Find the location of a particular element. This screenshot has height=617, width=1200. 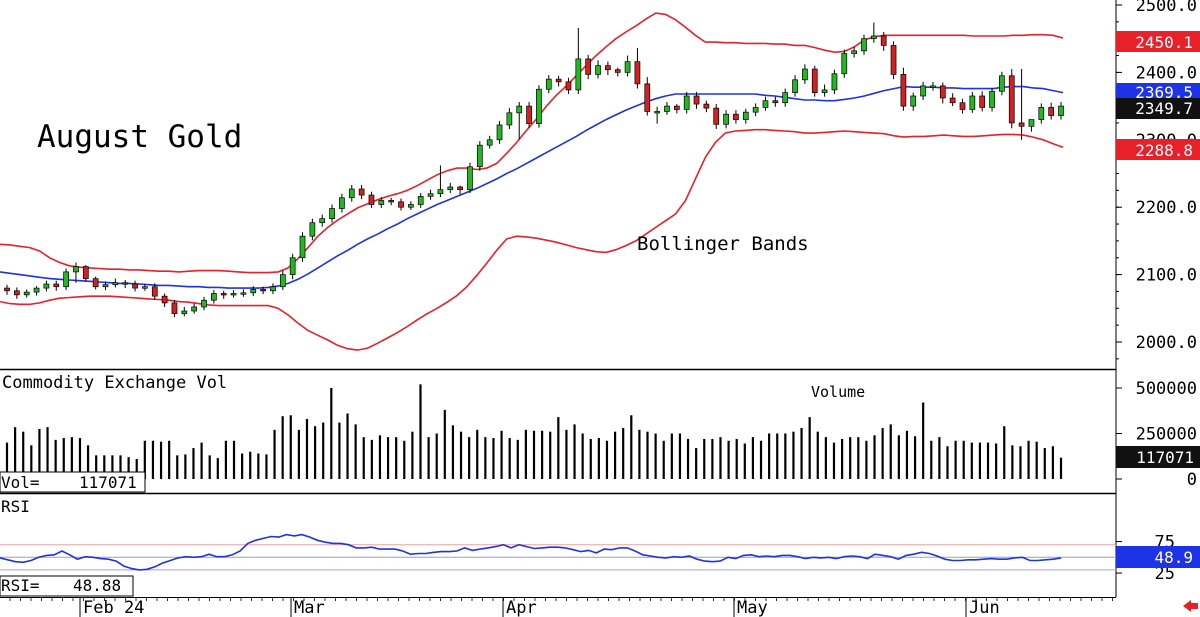

rsi-readout-value: 48.88 is located at coordinates (97, 585).